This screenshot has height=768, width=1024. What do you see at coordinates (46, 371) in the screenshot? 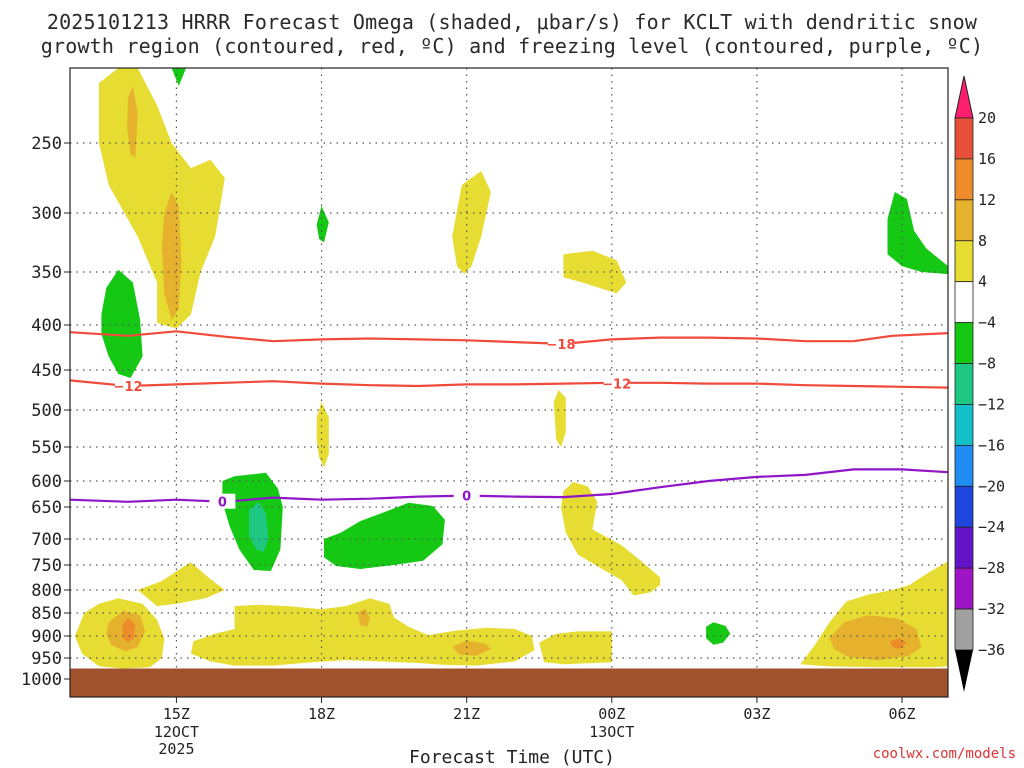
I see `y-tick-label-450: 450` at bounding box center [46, 371].